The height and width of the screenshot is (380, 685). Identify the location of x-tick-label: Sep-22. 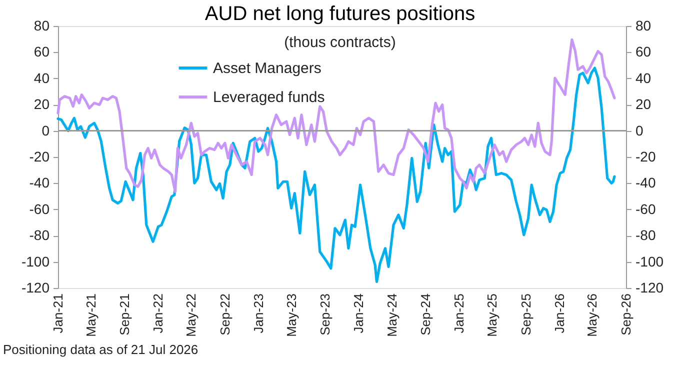
(224, 315).